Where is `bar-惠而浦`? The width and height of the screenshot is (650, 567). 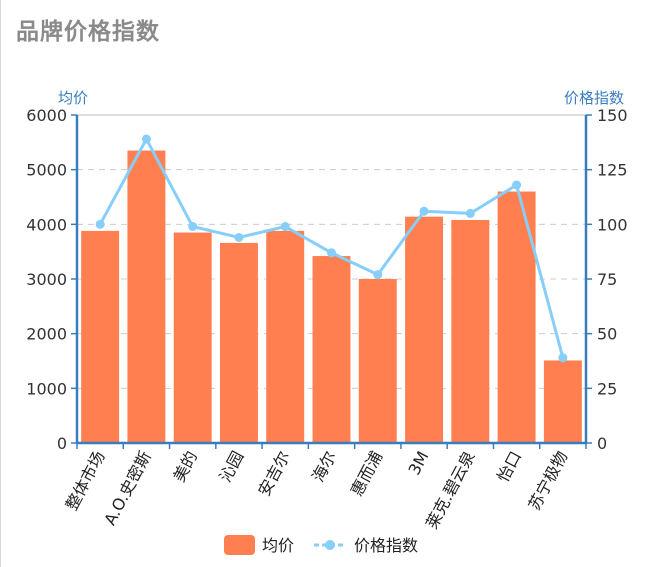
bar-惠而浦 is located at coordinates (377, 361).